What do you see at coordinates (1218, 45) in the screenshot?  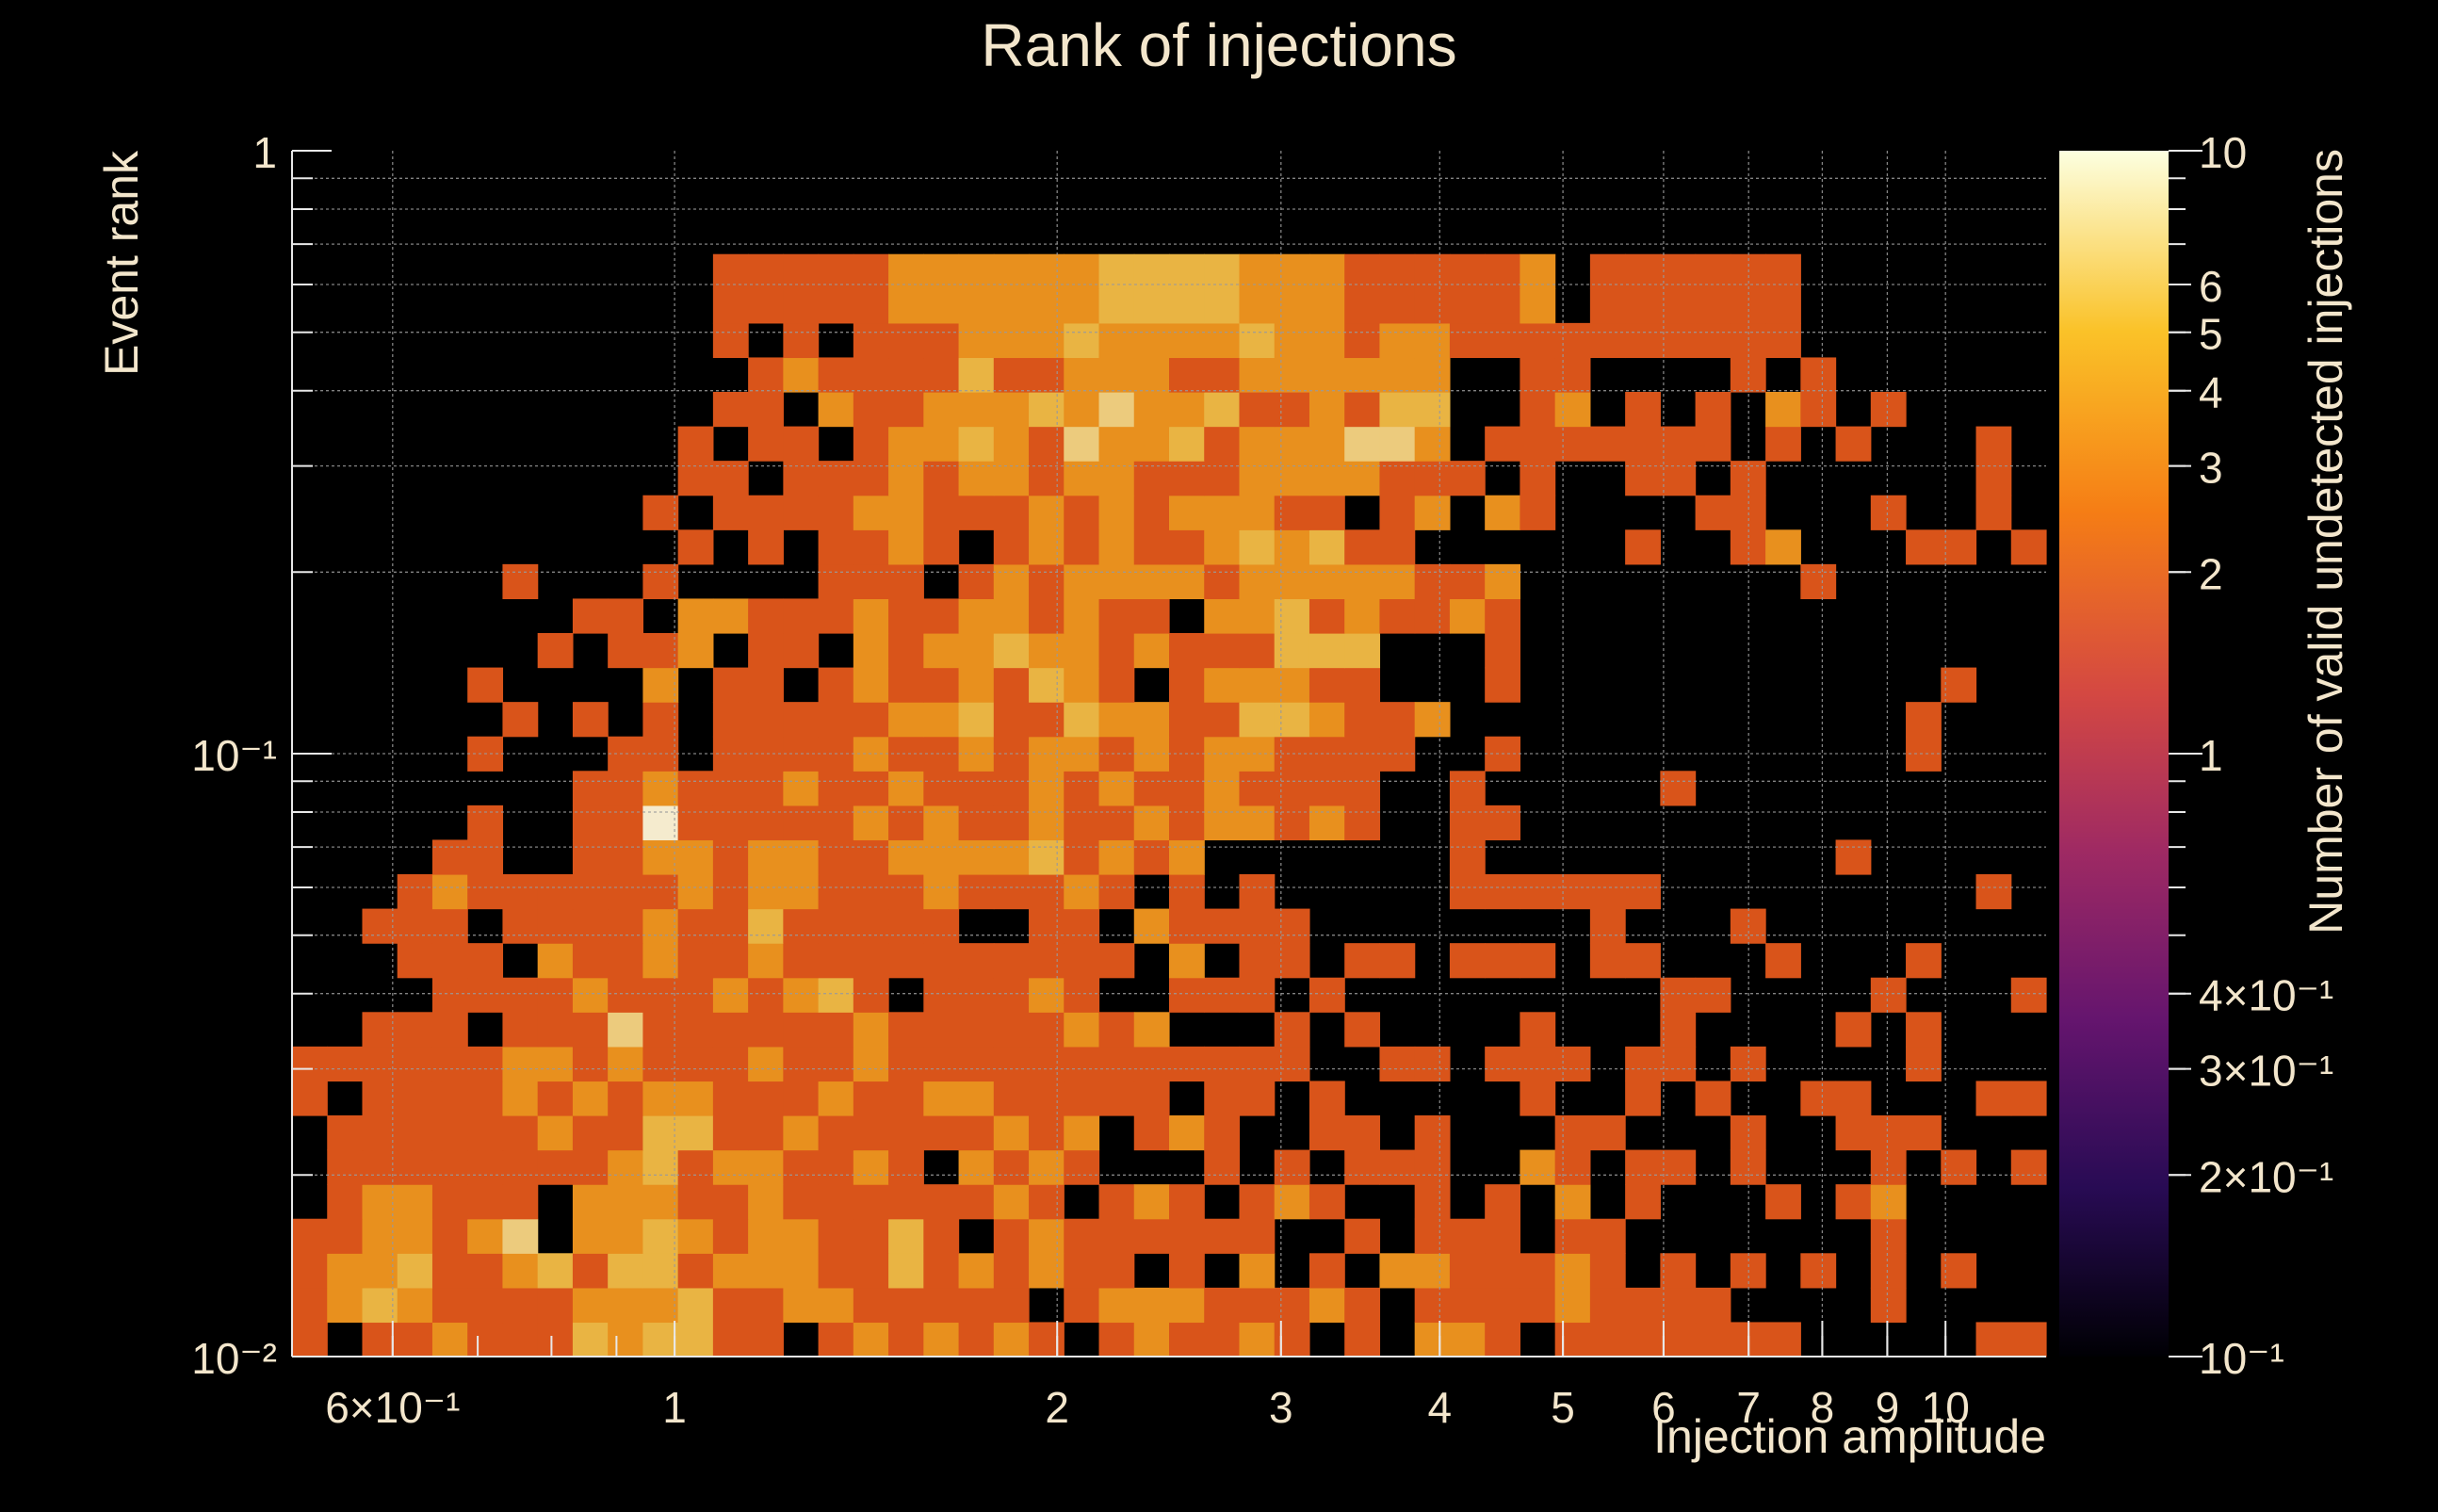 I see `chart-title: Rank of injections` at bounding box center [1218, 45].